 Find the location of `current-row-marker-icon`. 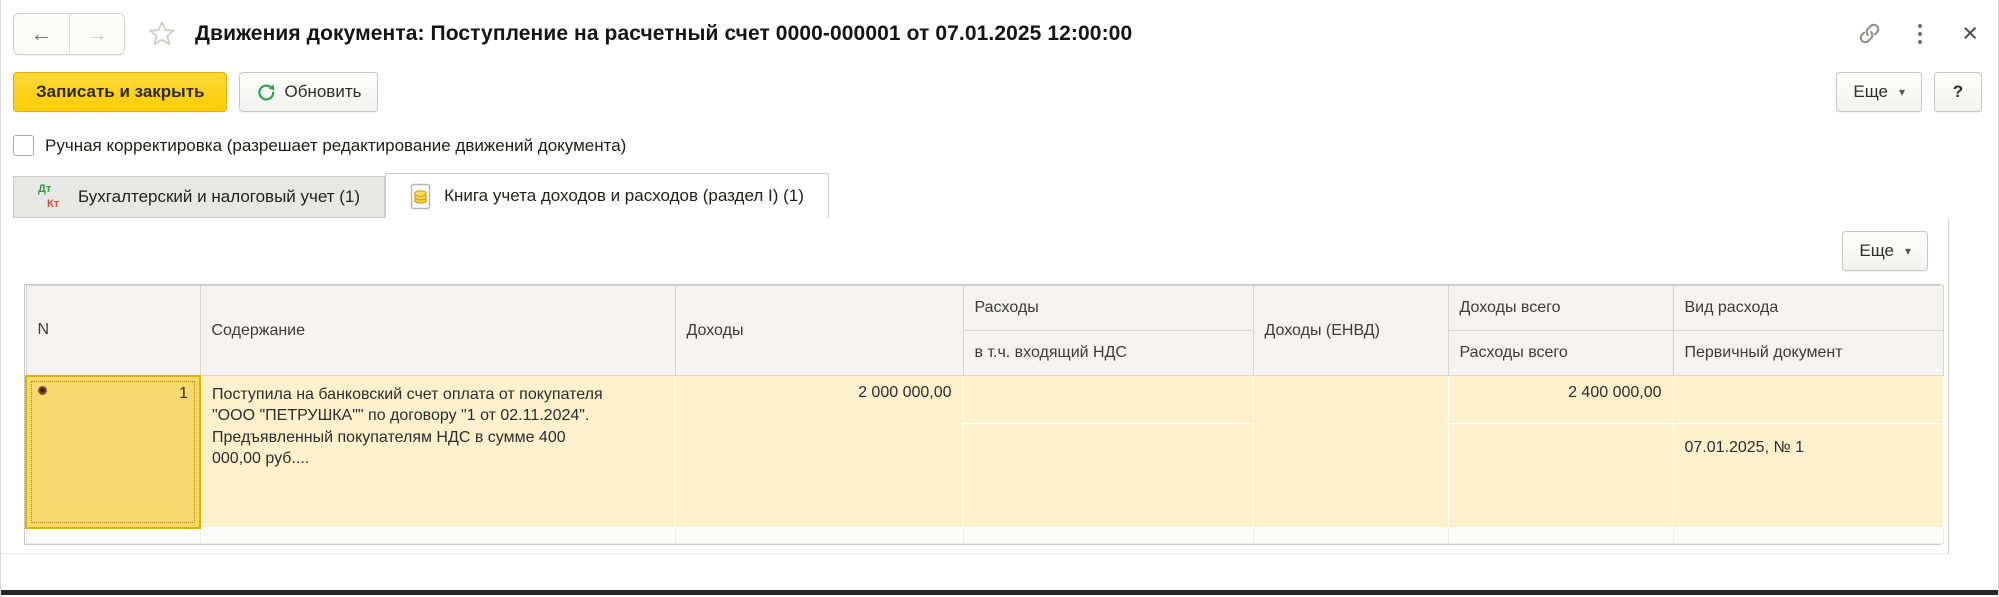

current-row-marker-icon is located at coordinates (42, 390).